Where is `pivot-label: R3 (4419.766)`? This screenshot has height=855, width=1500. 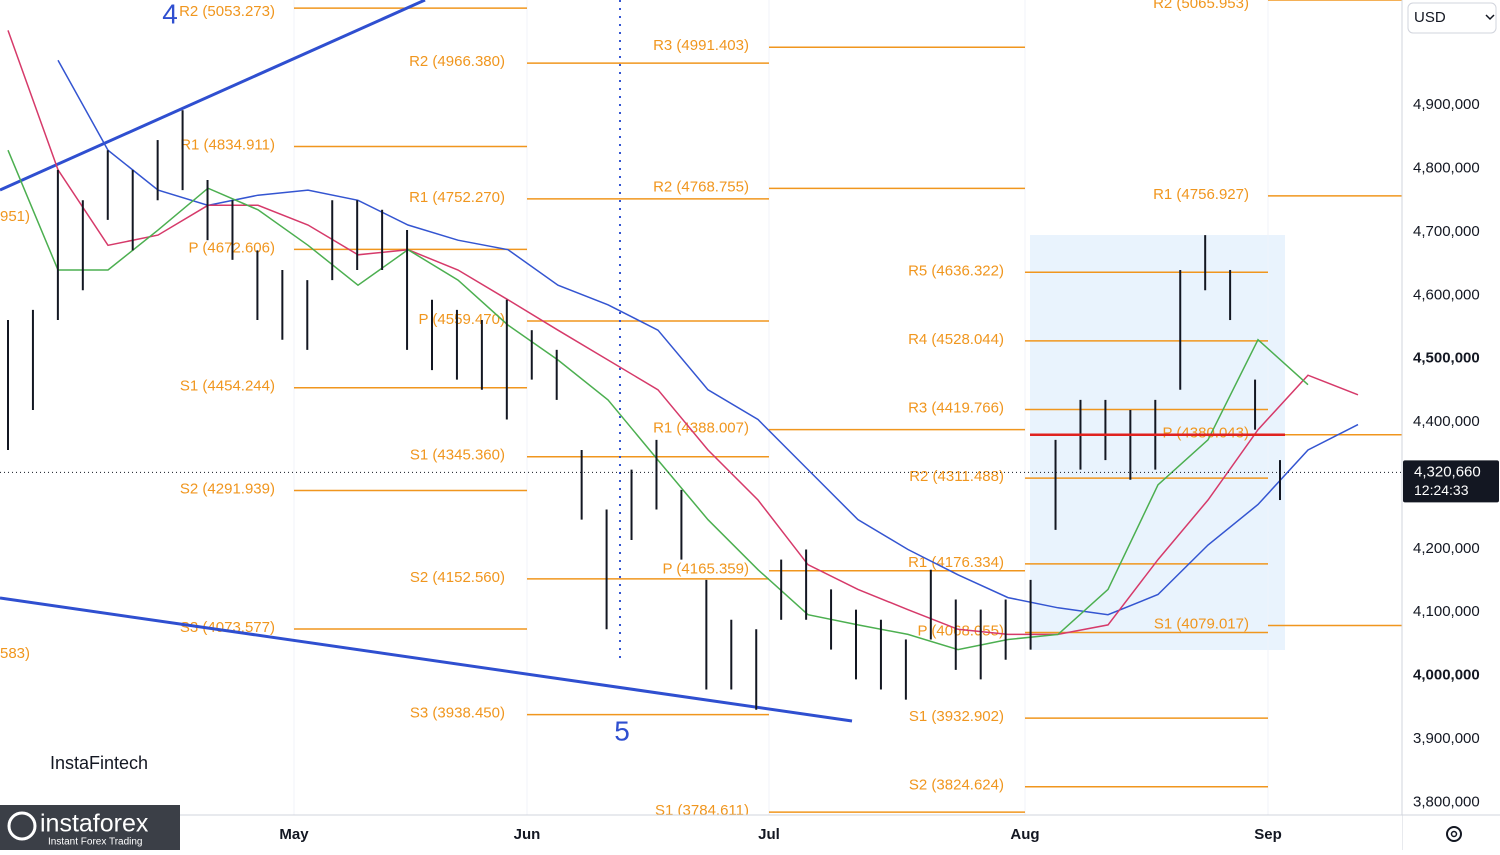
pivot-label: R3 (4419.766) is located at coordinates (956, 408).